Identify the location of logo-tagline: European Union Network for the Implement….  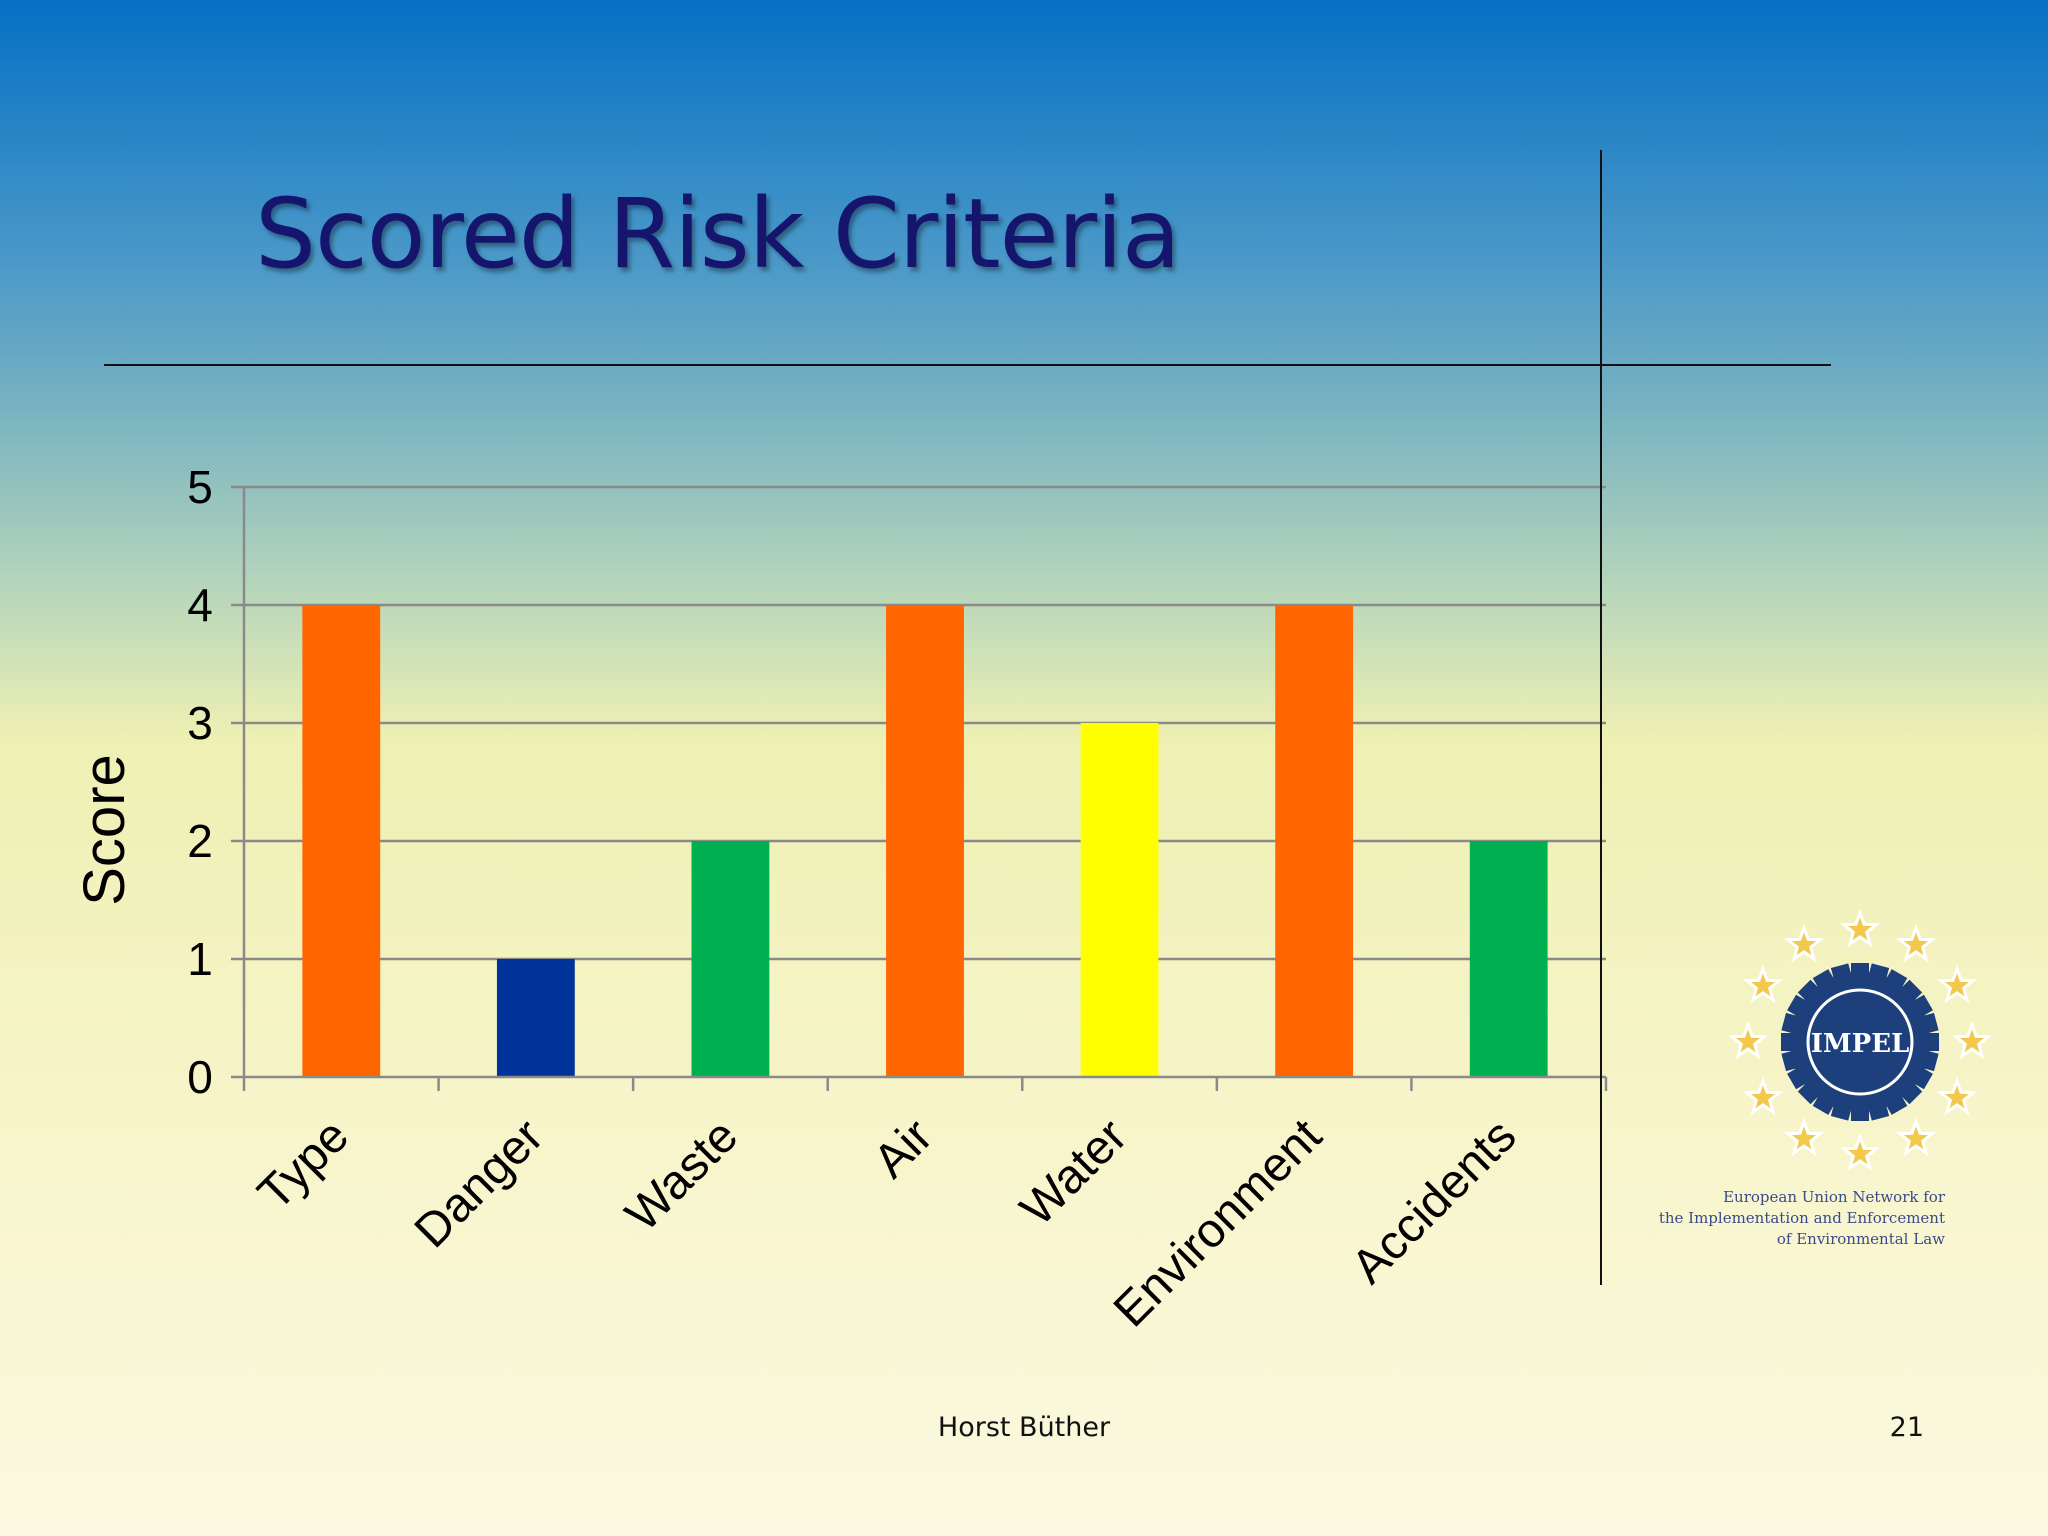
(1792, 1218).